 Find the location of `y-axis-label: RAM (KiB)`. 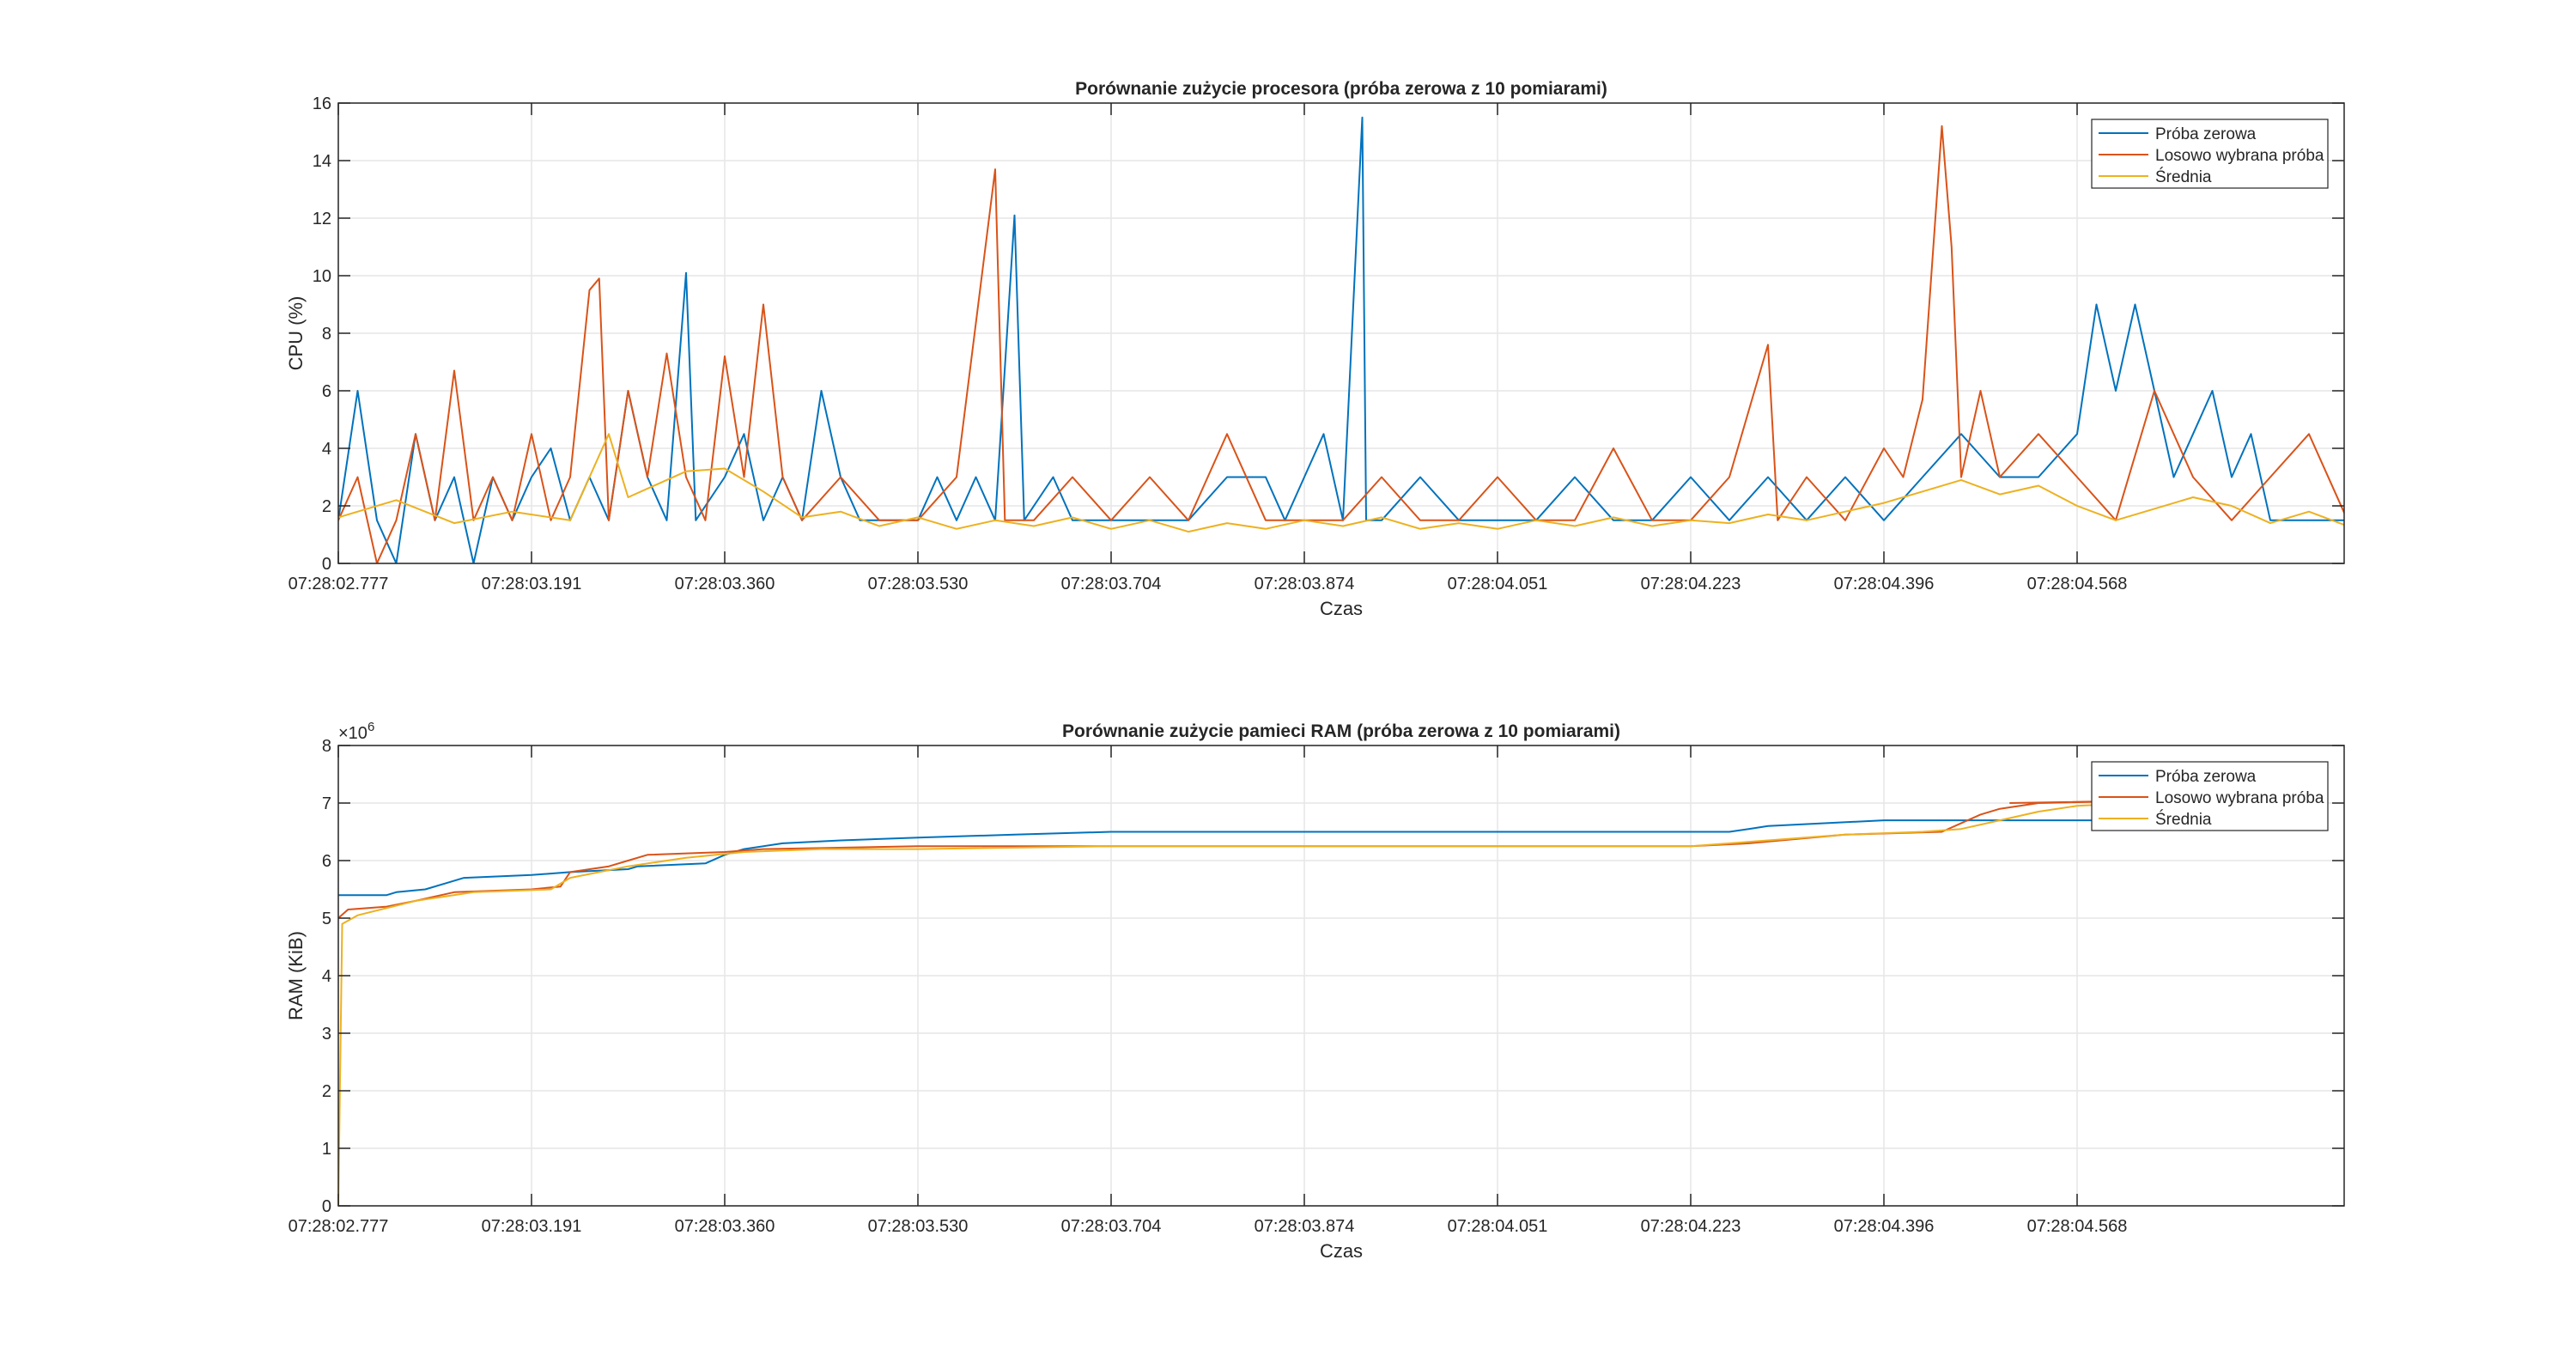

y-axis-label: RAM (KiB) is located at coordinates (296, 975).